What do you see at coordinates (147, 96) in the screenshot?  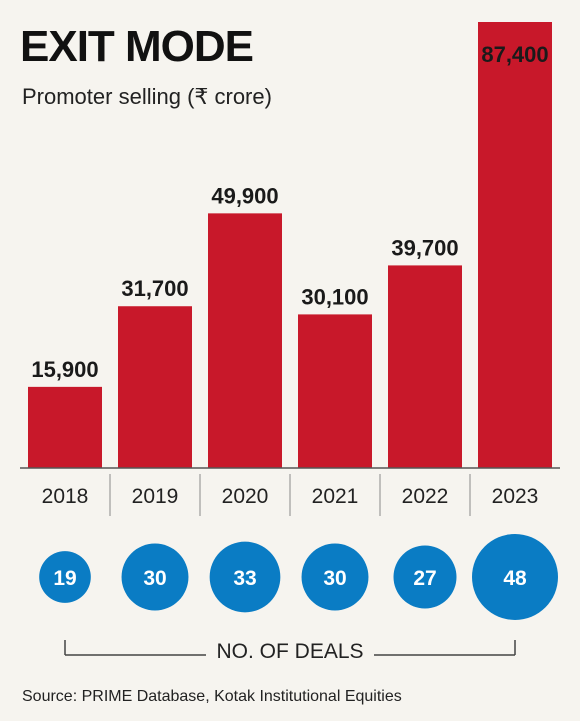 I see `chart-subtitle: Promoter selling (₹ crore)` at bounding box center [147, 96].